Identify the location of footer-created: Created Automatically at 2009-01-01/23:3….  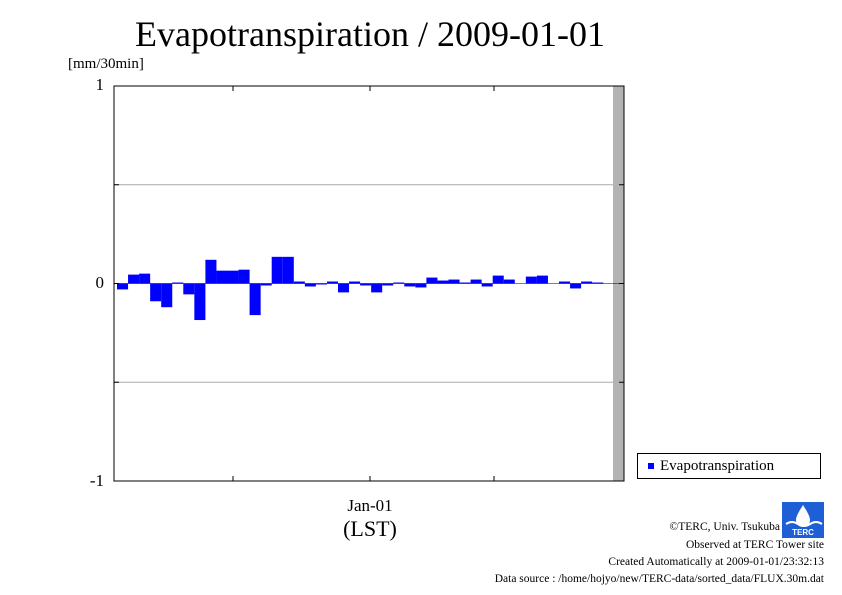
(716, 562).